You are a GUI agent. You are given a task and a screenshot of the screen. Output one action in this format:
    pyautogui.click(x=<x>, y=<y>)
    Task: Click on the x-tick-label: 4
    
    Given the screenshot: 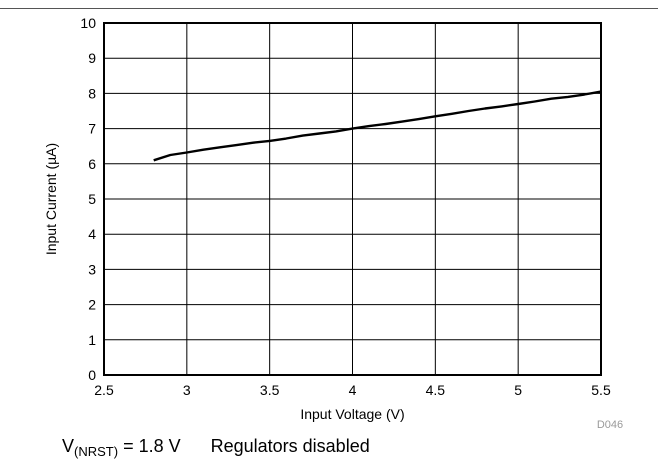 What is the action you would take?
    pyautogui.click(x=353, y=390)
    